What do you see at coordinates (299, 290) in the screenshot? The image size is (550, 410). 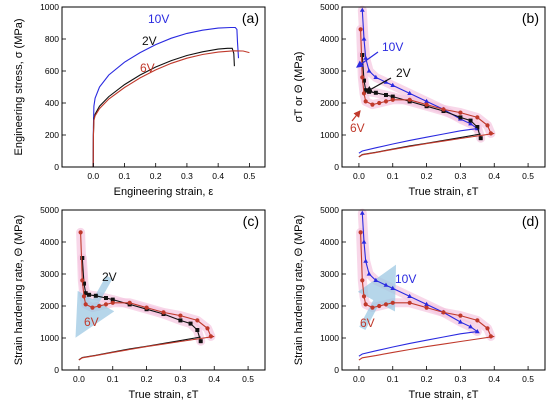 I see `y-axis-label: Strain hardening rate, Θ (MPa)` at bounding box center [299, 290].